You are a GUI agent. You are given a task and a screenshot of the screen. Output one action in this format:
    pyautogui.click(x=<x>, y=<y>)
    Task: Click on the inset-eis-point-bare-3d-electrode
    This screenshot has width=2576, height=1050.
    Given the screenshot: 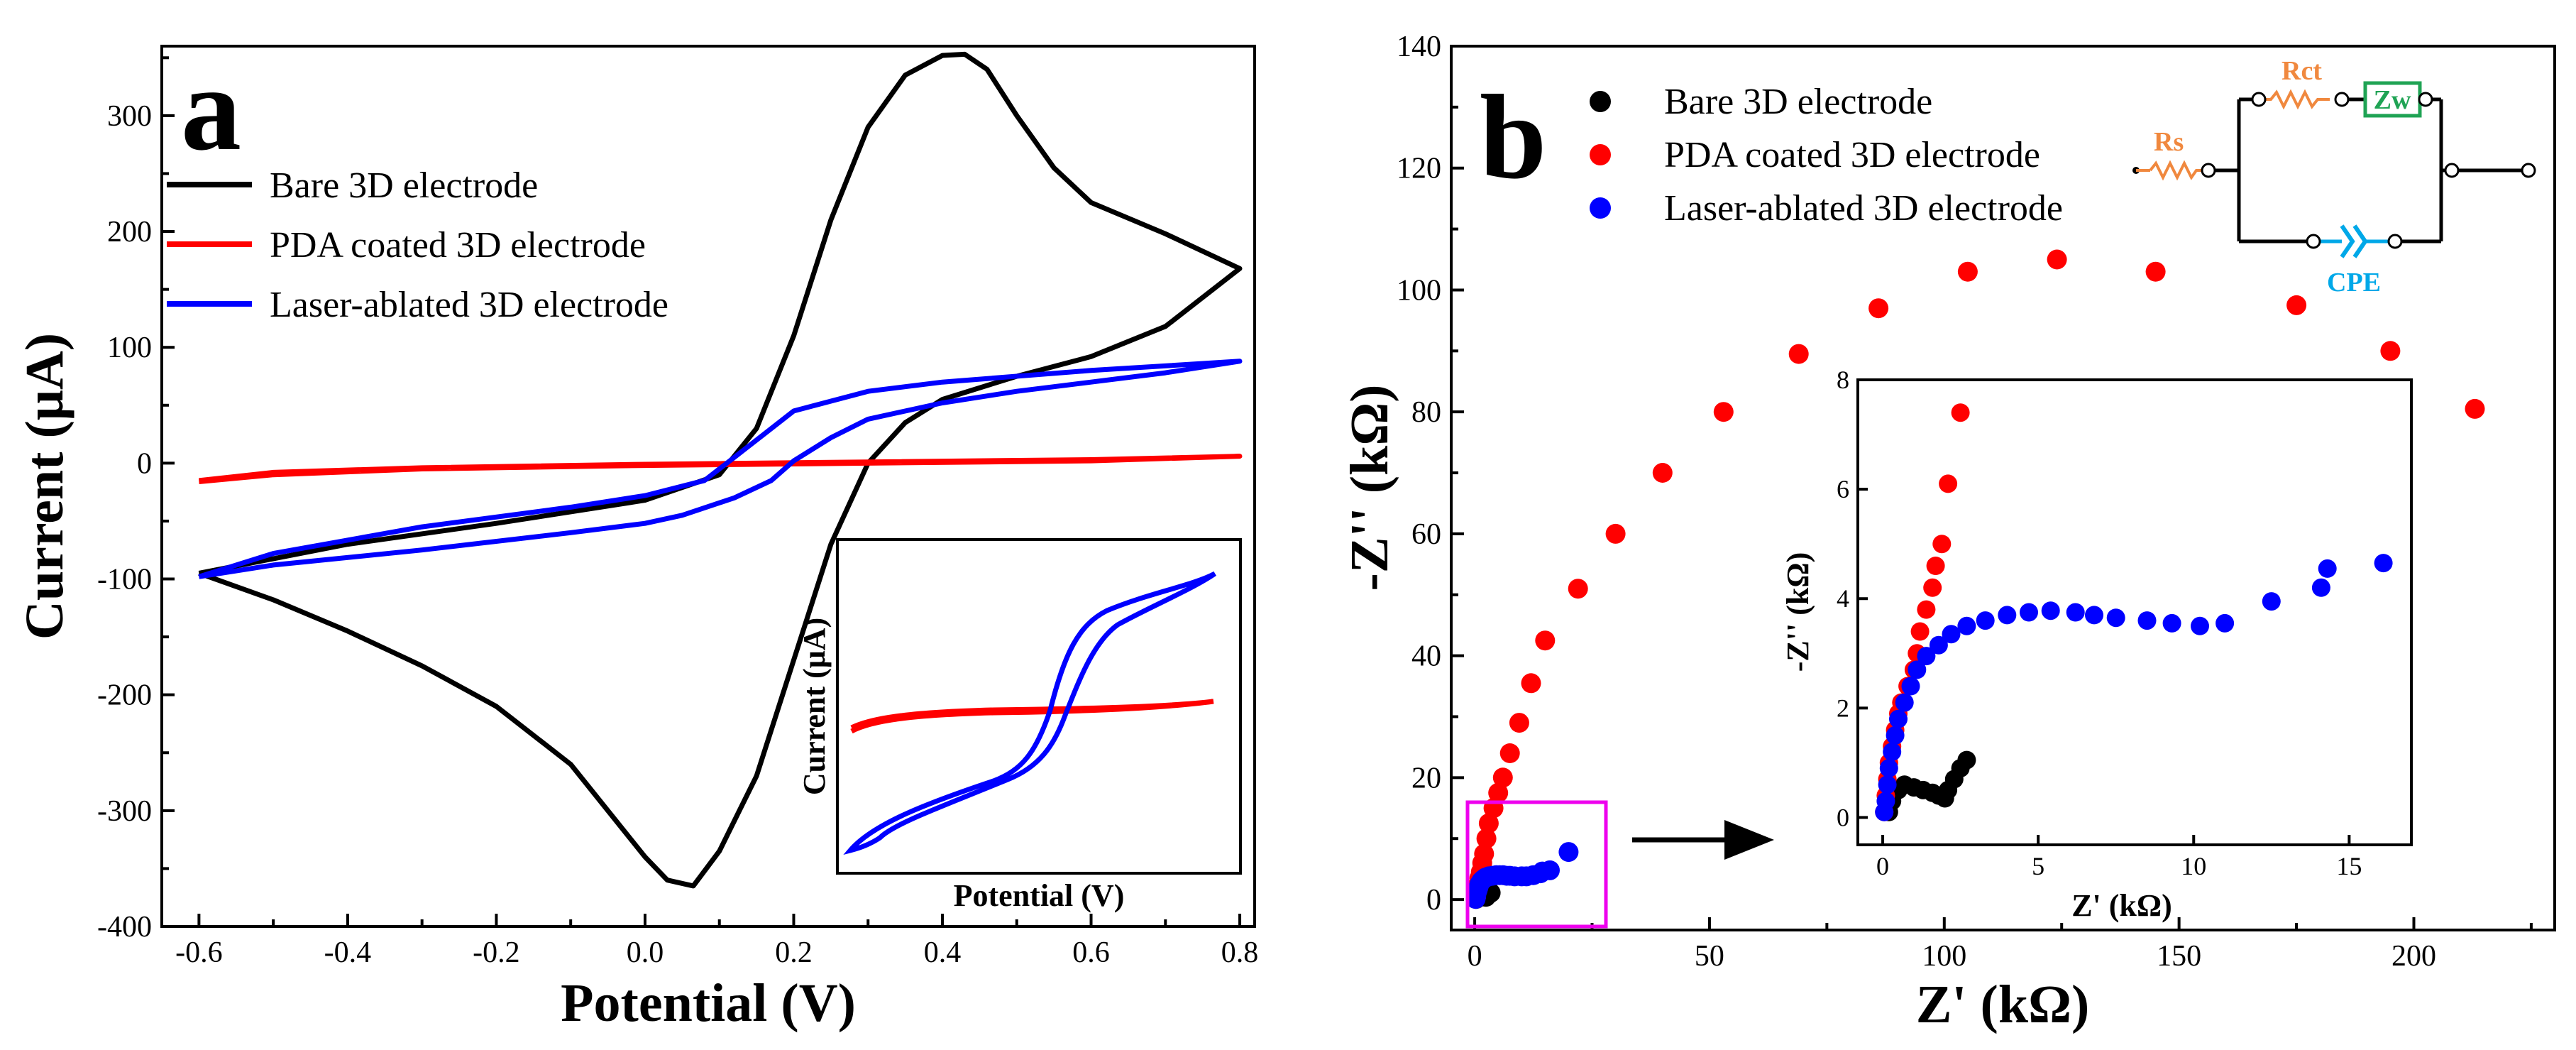 What is the action you would take?
    pyautogui.click(x=1966, y=760)
    